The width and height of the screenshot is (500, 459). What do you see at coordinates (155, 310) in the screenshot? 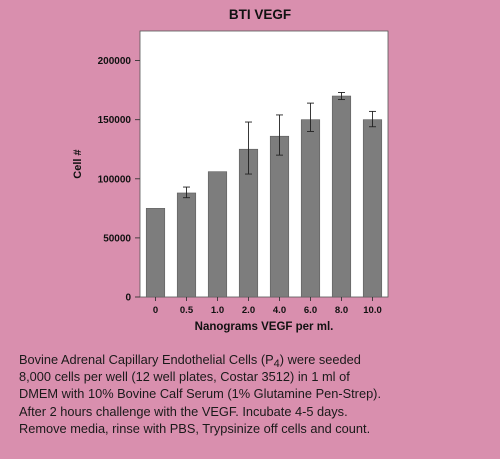
I see `x-tick-label: 0` at bounding box center [155, 310].